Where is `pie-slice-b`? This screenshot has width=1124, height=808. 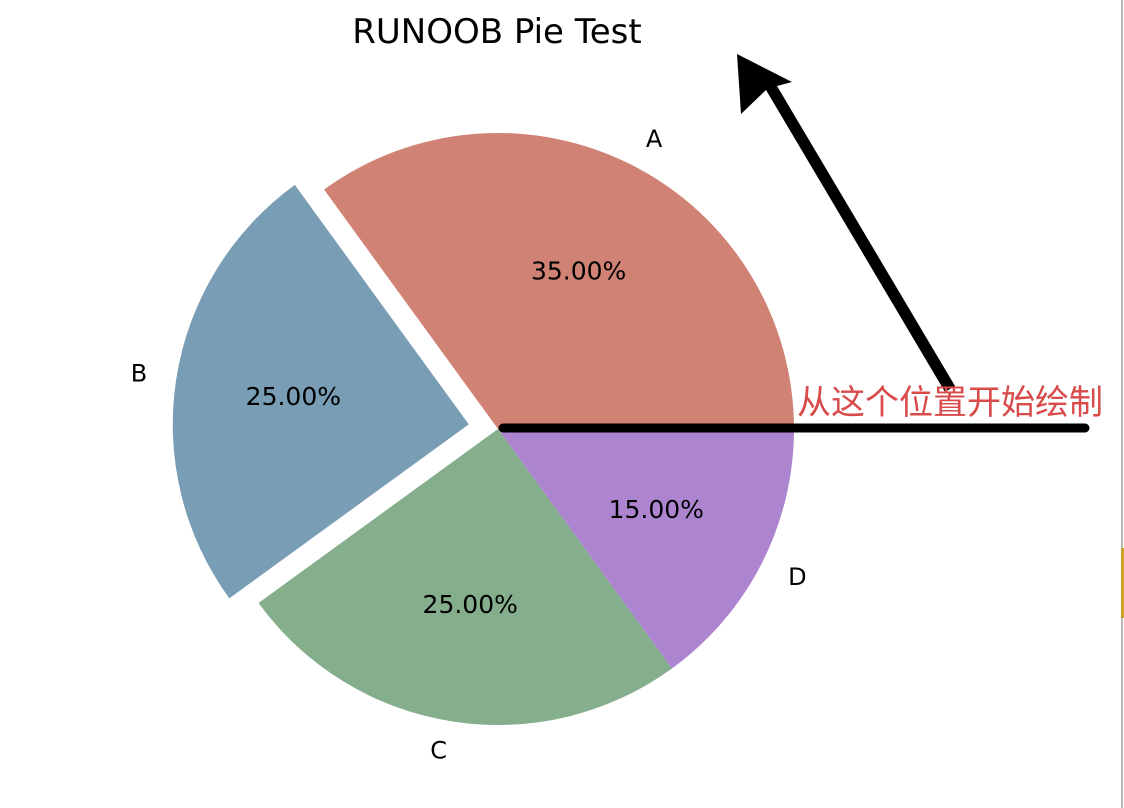
pie-slice-b is located at coordinates (320, 391).